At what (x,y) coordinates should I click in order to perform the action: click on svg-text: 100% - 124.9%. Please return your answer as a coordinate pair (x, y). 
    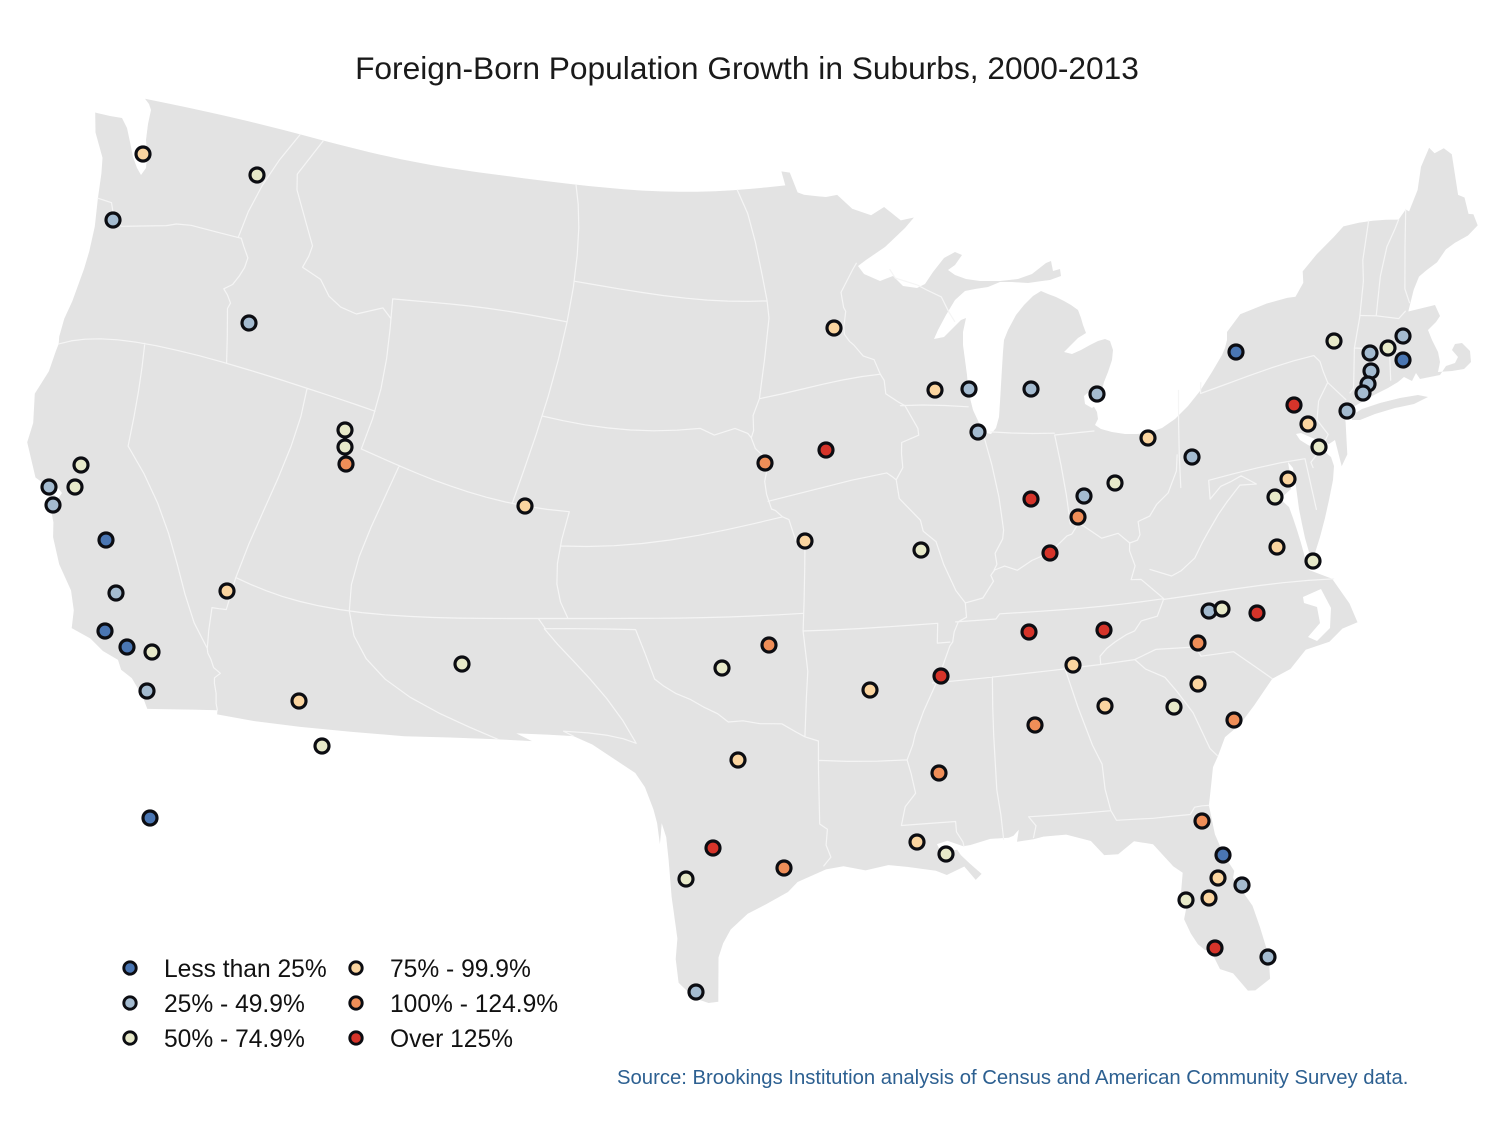
    Looking at the image, I should click on (474, 1004).